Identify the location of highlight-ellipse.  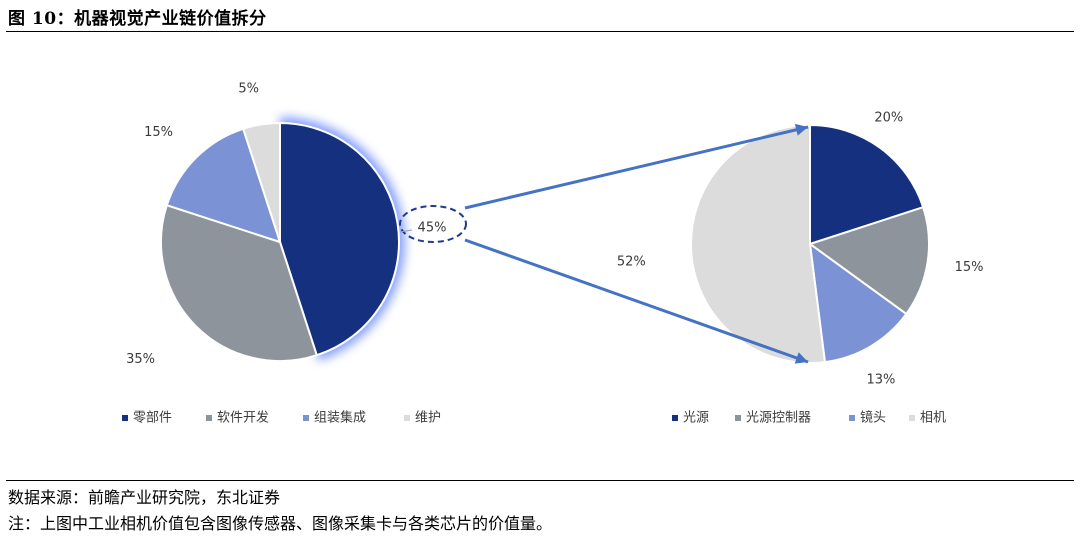
(433, 224).